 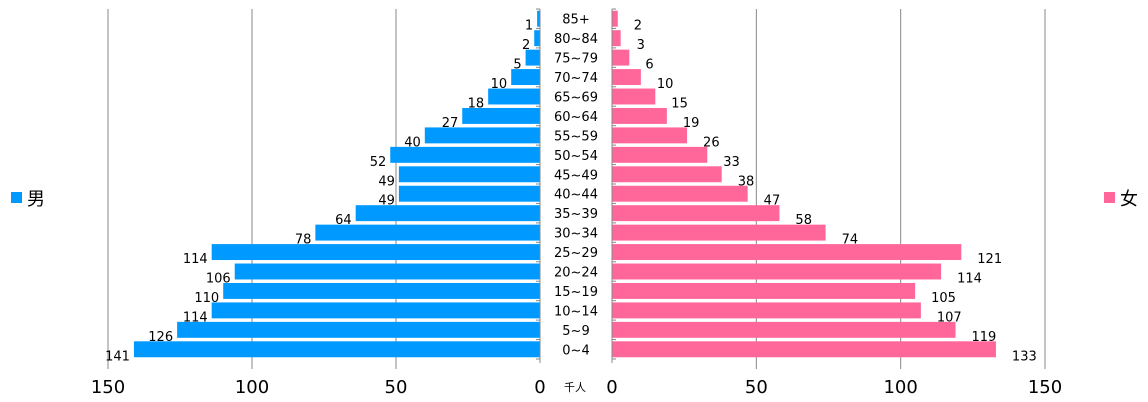 What do you see at coordinates (850, 240) in the screenshot?
I see `female-value-30~34: 74` at bounding box center [850, 240].